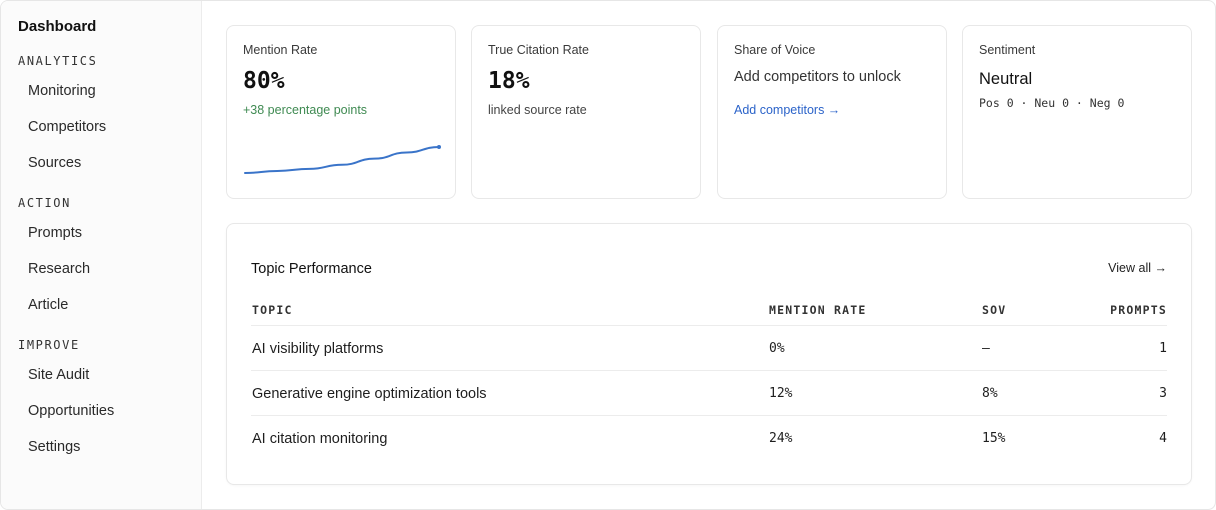 The image size is (1216, 510). Describe the element at coordinates (538, 50) in the screenshot. I see `citation-rate-label: True Citation Rate` at that location.